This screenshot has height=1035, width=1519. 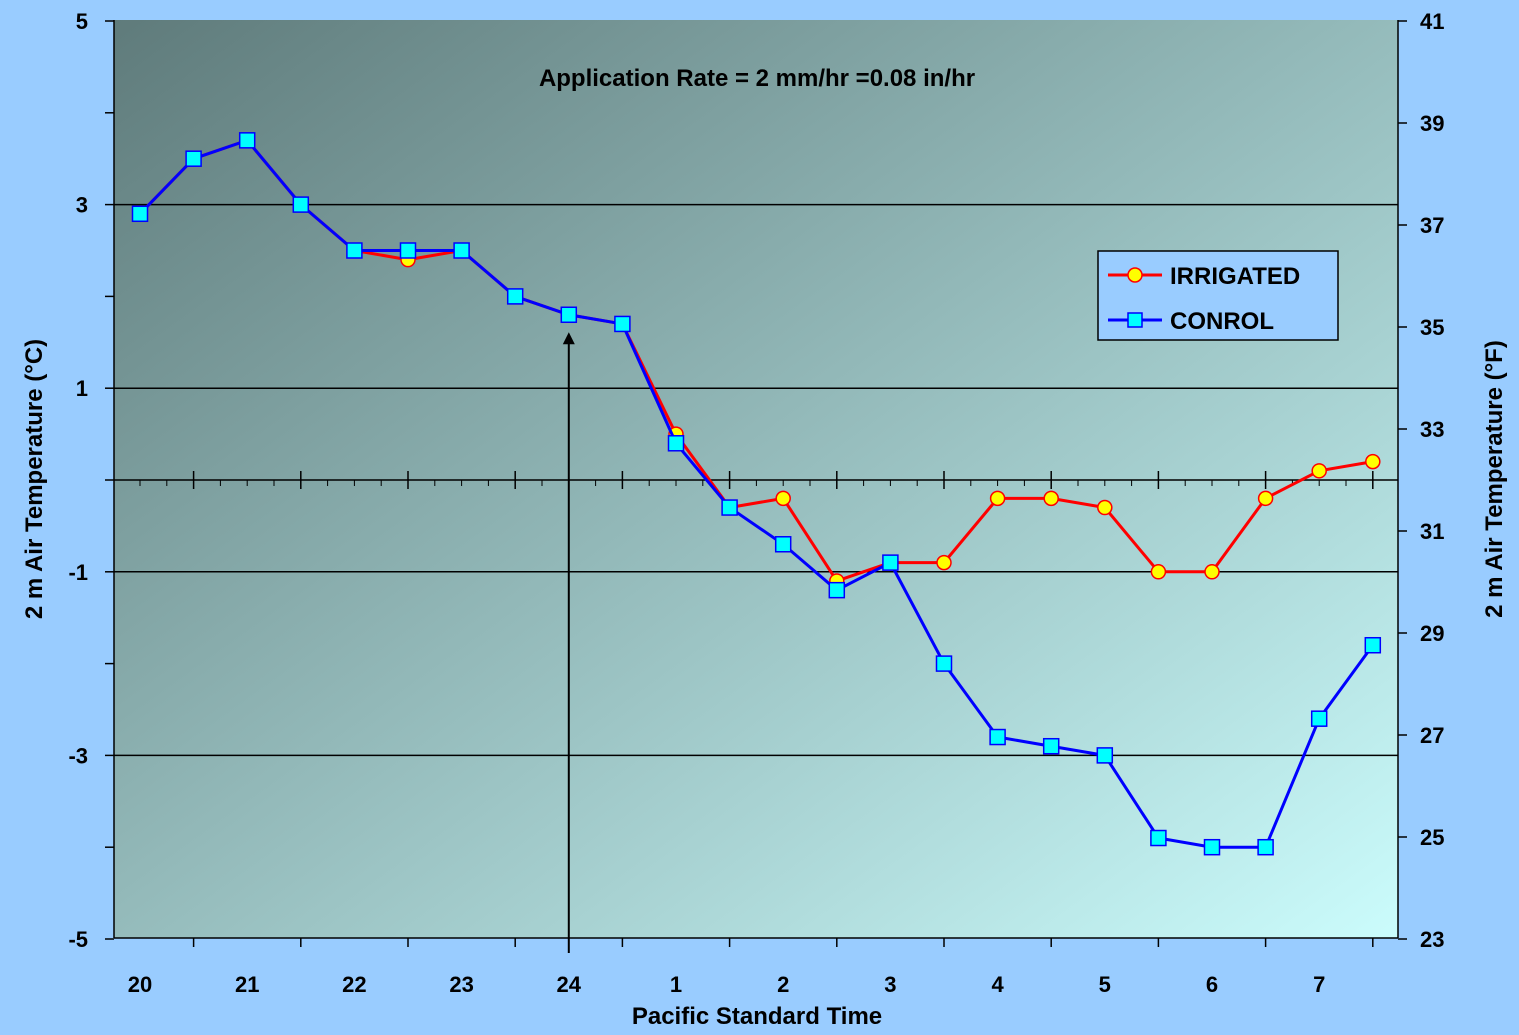 What do you see at coordinates (757, 78) in the screenshot?
I see `annotation-text: Application Rate = 2 mm/hr =0.08 in/hr` at bounding box center [757, 78].